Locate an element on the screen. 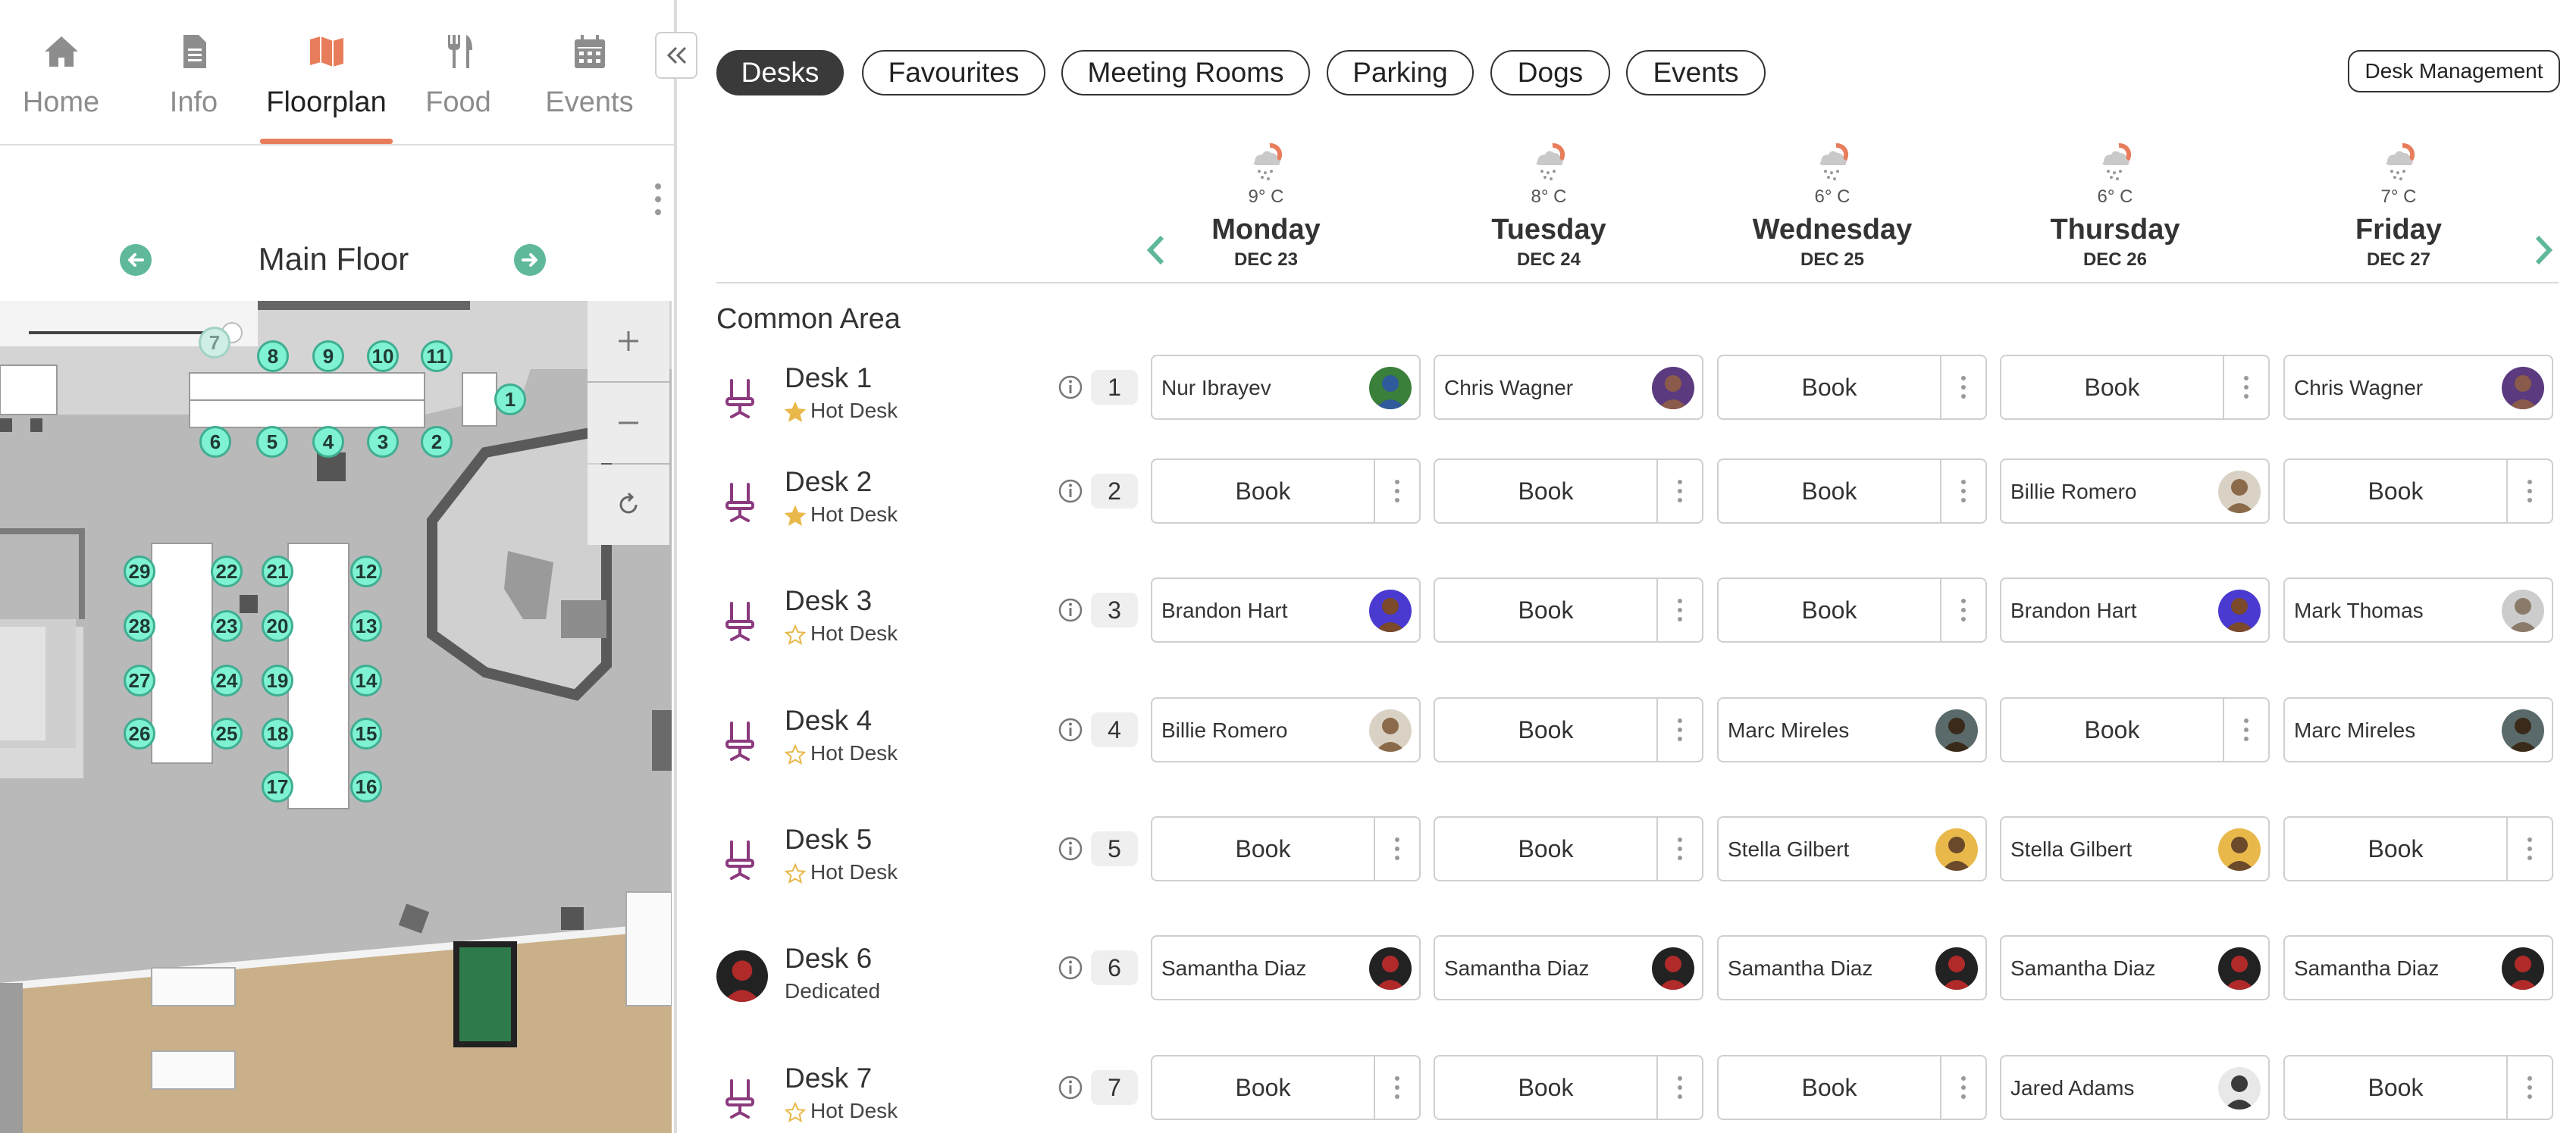 The height and width of the screenshot is (1133, 2576). reset-view-button is located at coordinates (628, 505).